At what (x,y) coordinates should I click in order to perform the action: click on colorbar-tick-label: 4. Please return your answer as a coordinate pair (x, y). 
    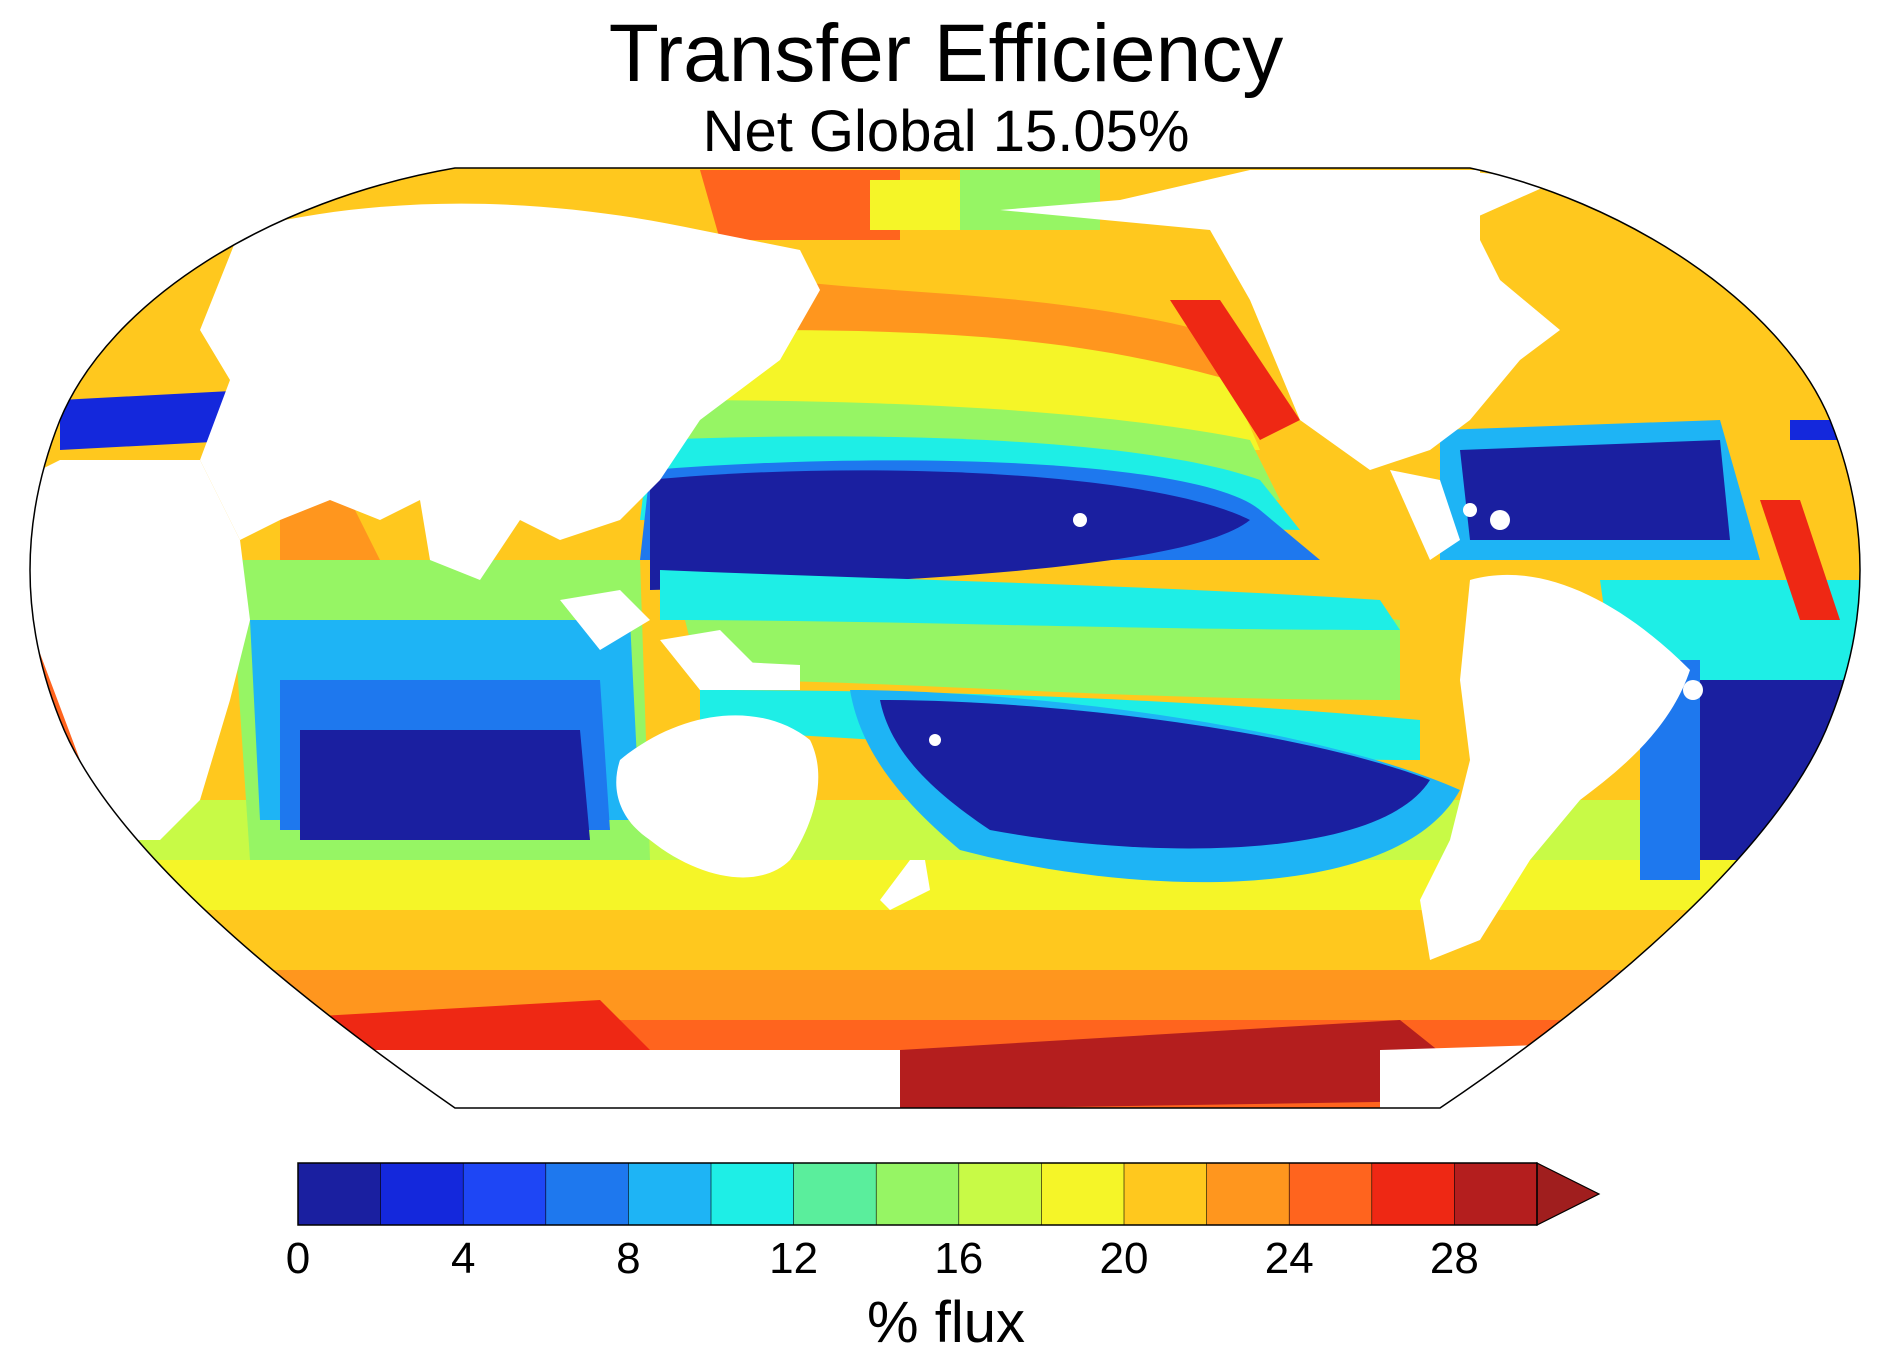
    Looking at the image, I should click on (463, 1258).